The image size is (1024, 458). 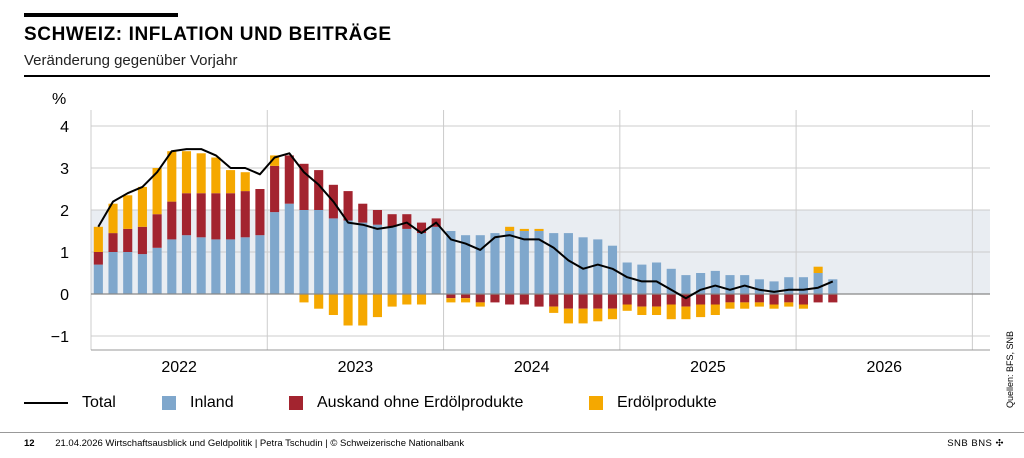 I want to click on legend-swatch-inland, so click(x=169, y=403).